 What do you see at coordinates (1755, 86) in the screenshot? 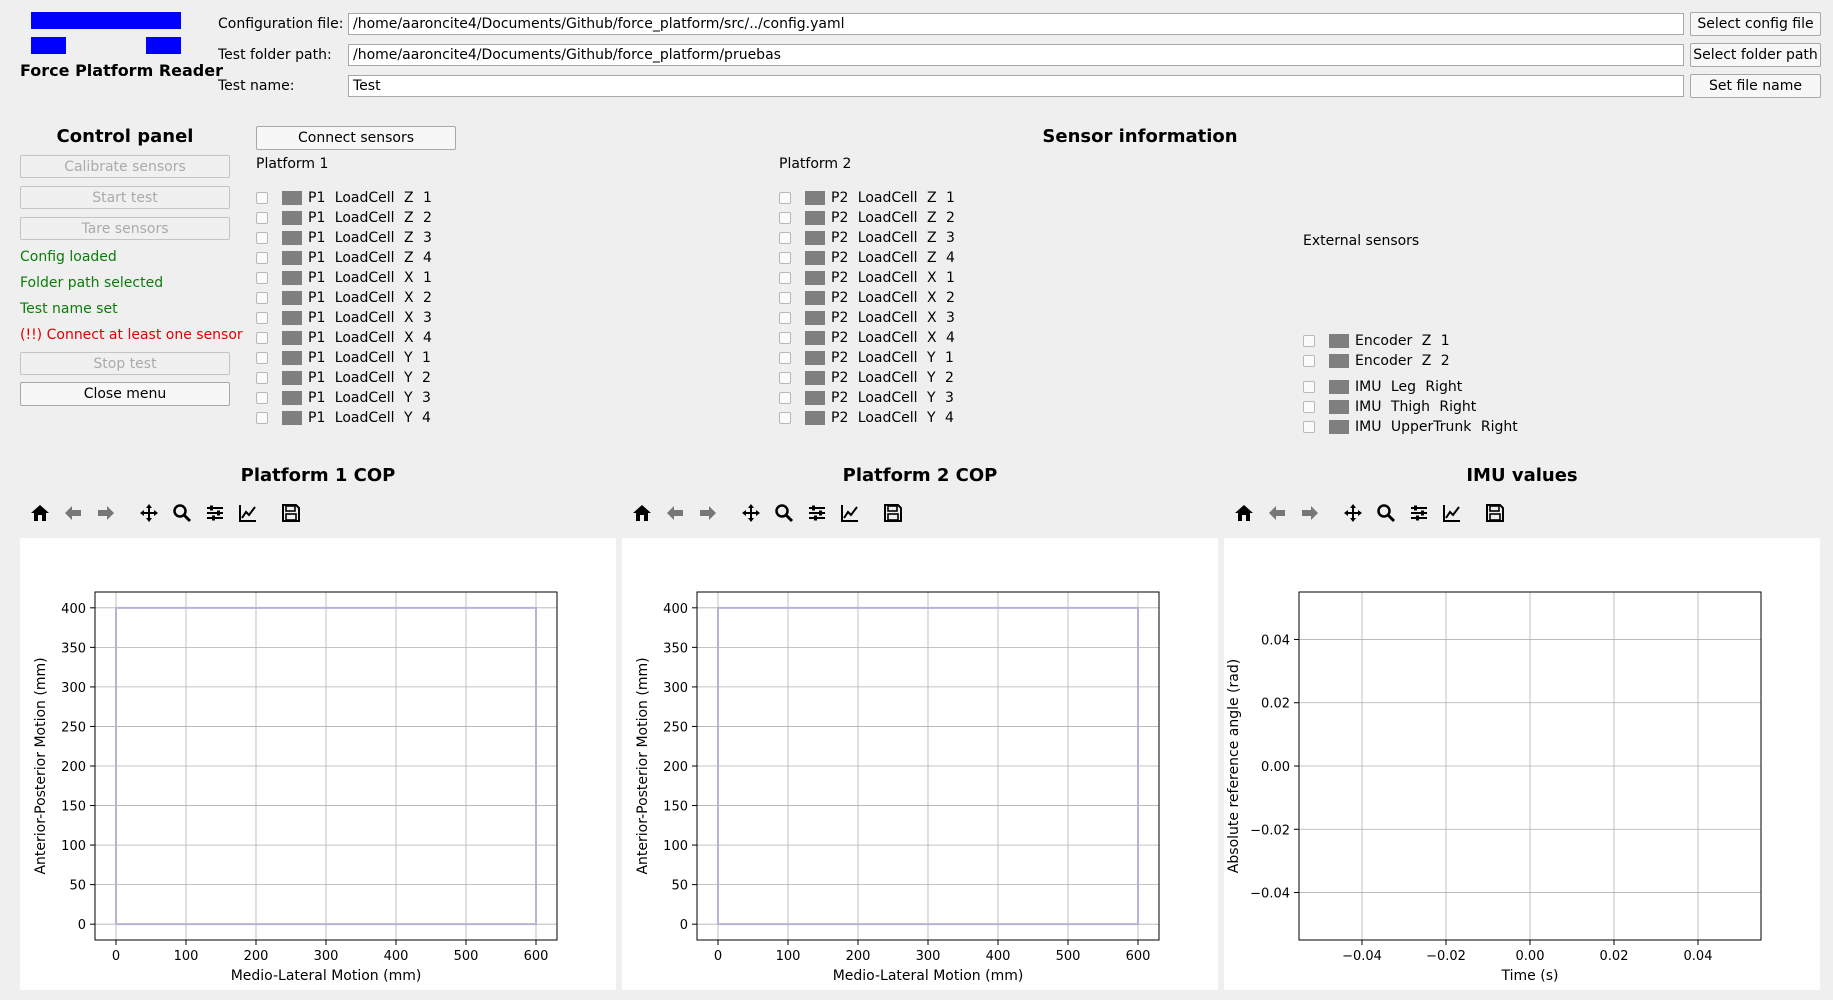
I see `set-file-name-button: Set file name` at bounding box center [1755, 86].